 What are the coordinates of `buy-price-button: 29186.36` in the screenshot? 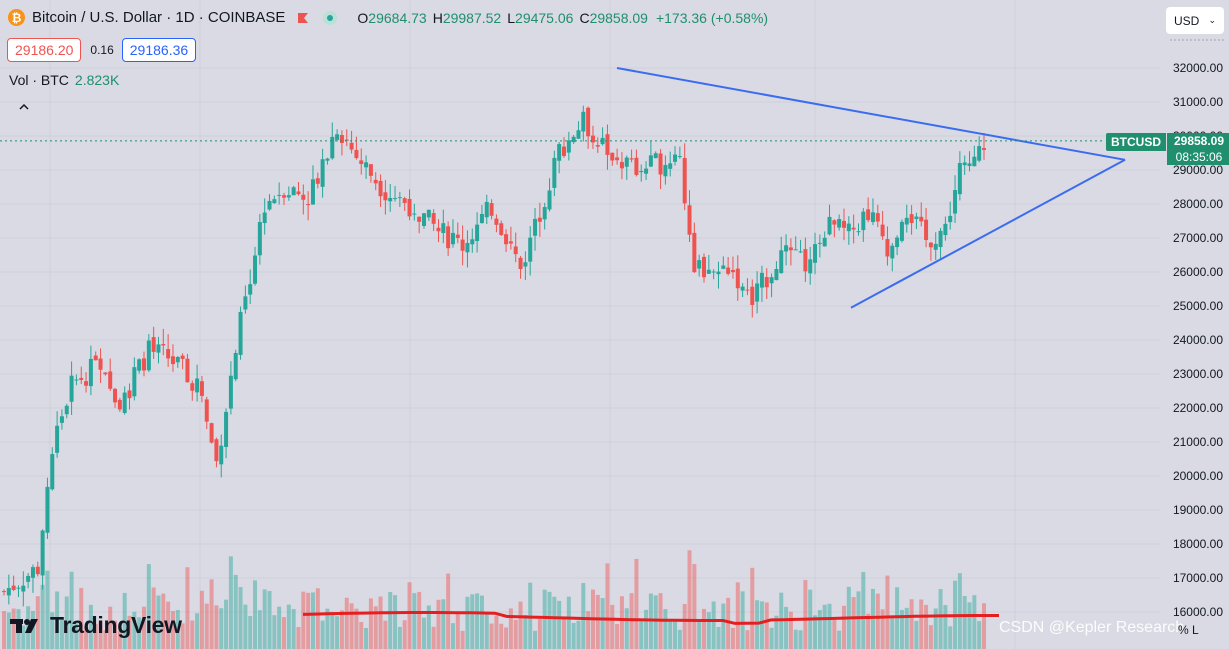 It's located at (159, 50).